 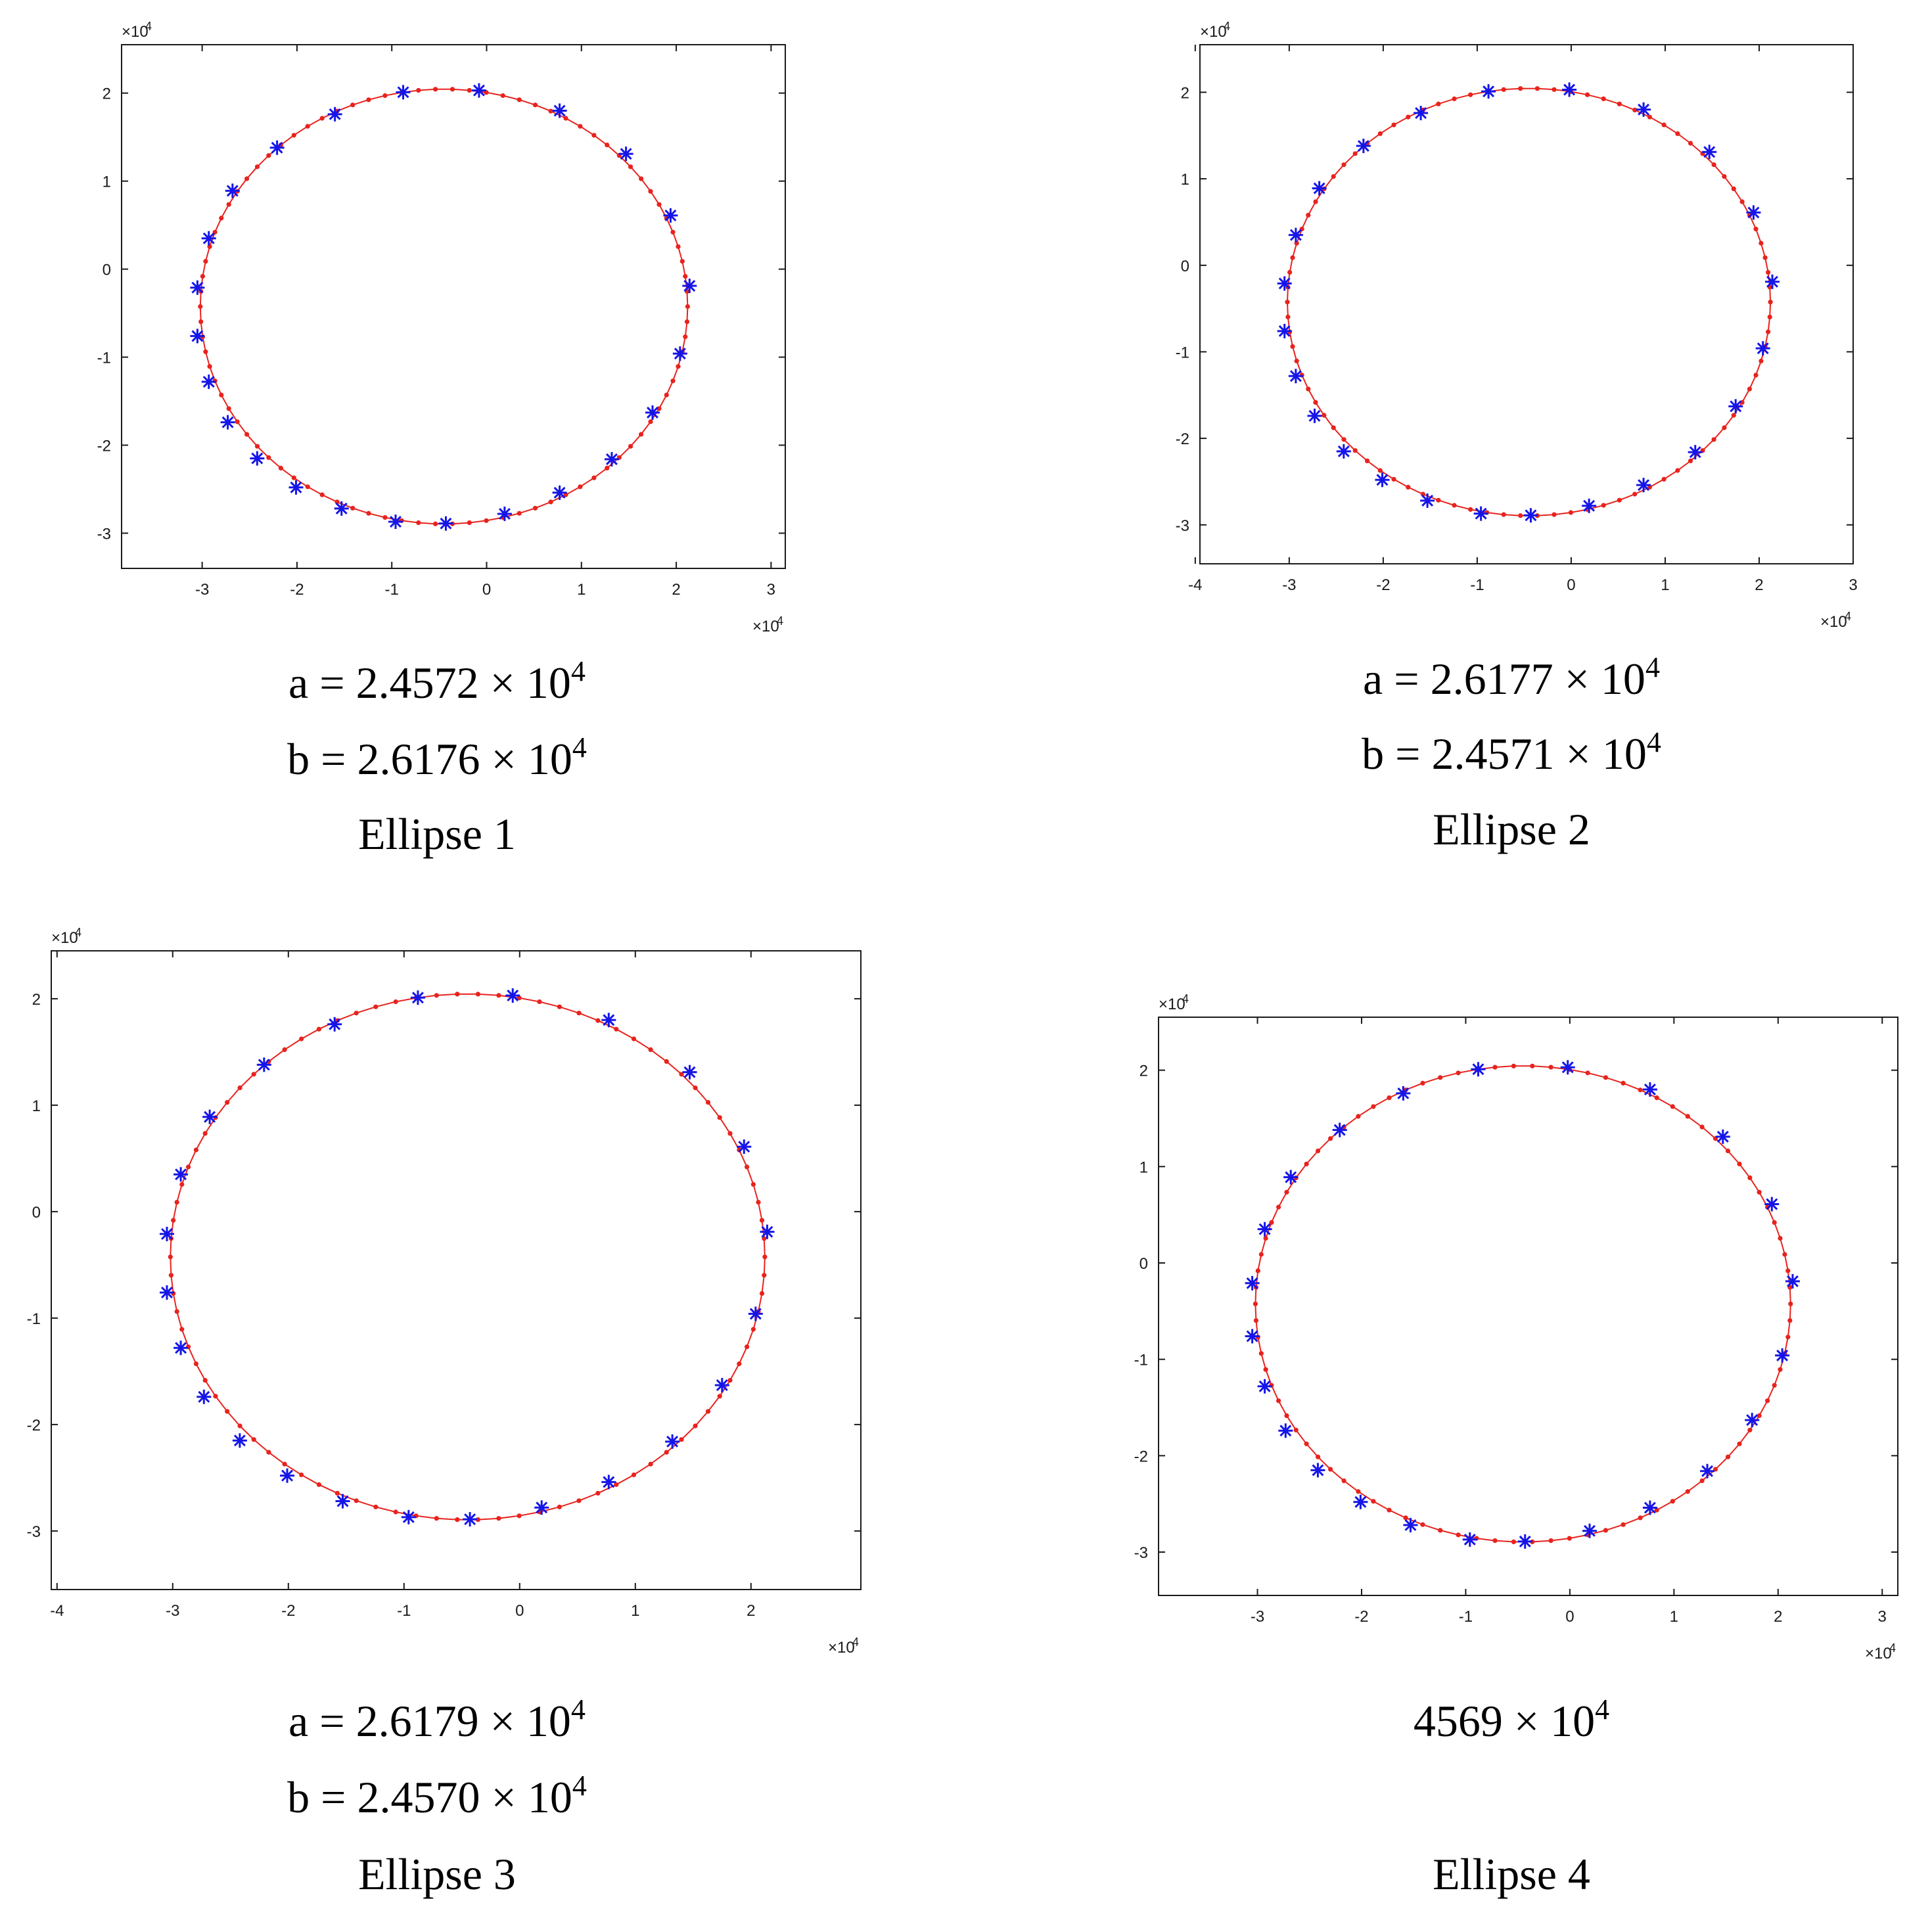 I want to click on caption-text: a = 2.4572 × 10, so click(x=429, y=683).